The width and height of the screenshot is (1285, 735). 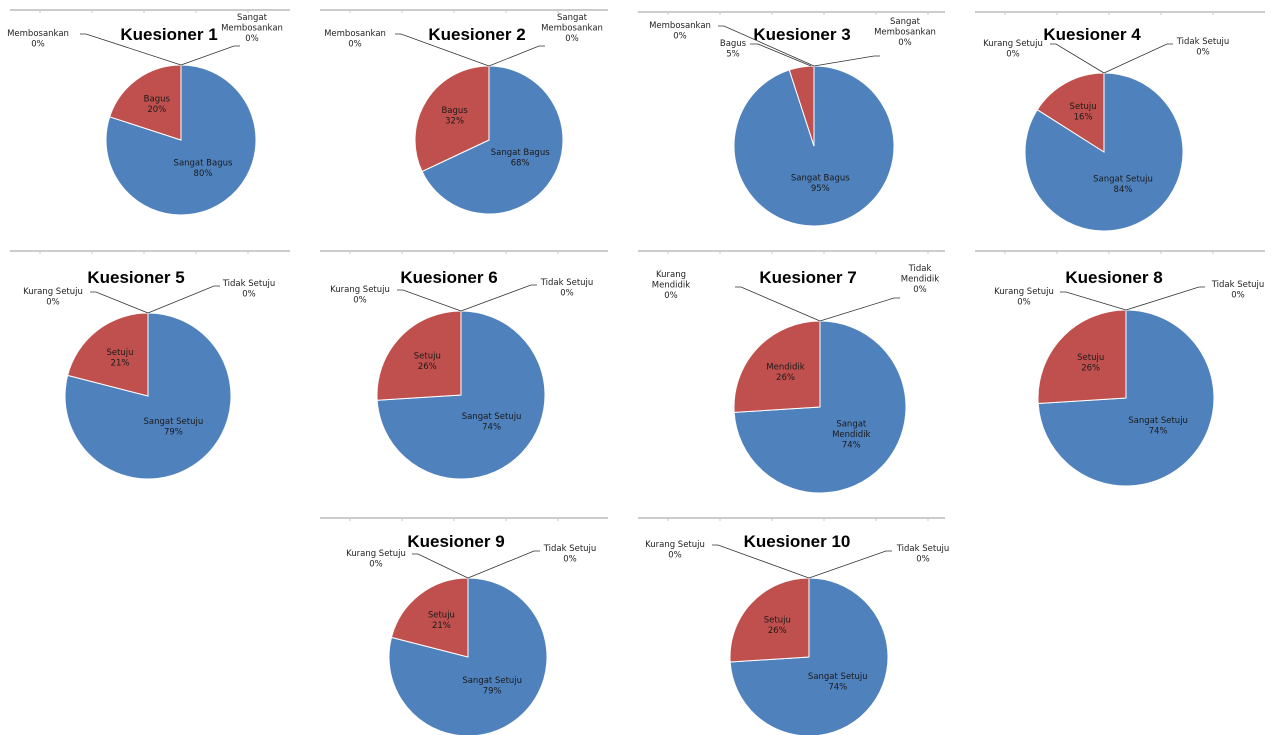 What do you see at coordinates (454, 116) in the screenshot?
I see `data-label-bagus: Bagus 32%` at bounding box center [454, 116].